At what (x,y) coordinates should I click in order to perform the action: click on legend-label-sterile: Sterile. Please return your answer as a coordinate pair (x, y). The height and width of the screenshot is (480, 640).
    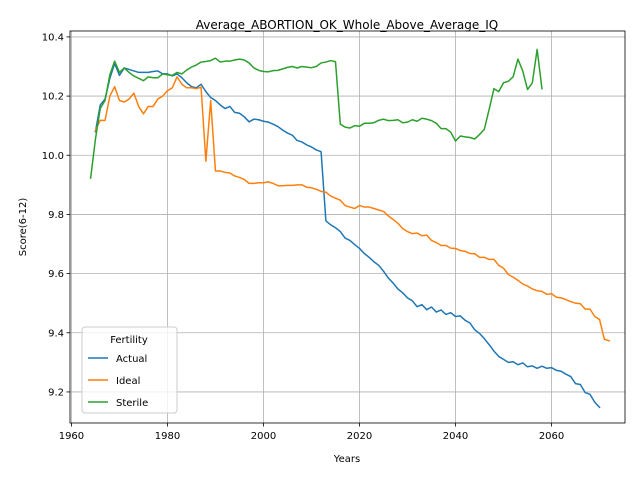
    Looking at the image, I should click on (132, 403).